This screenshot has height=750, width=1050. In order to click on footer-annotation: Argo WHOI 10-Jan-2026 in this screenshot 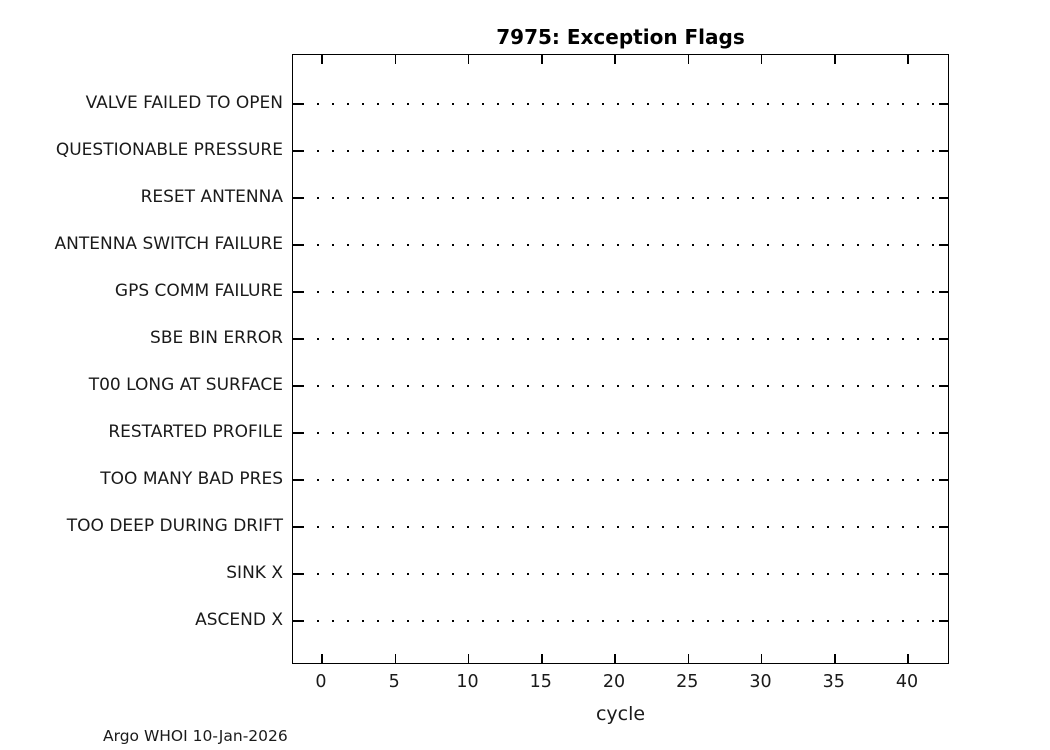, I will do `click(195, 736)`.